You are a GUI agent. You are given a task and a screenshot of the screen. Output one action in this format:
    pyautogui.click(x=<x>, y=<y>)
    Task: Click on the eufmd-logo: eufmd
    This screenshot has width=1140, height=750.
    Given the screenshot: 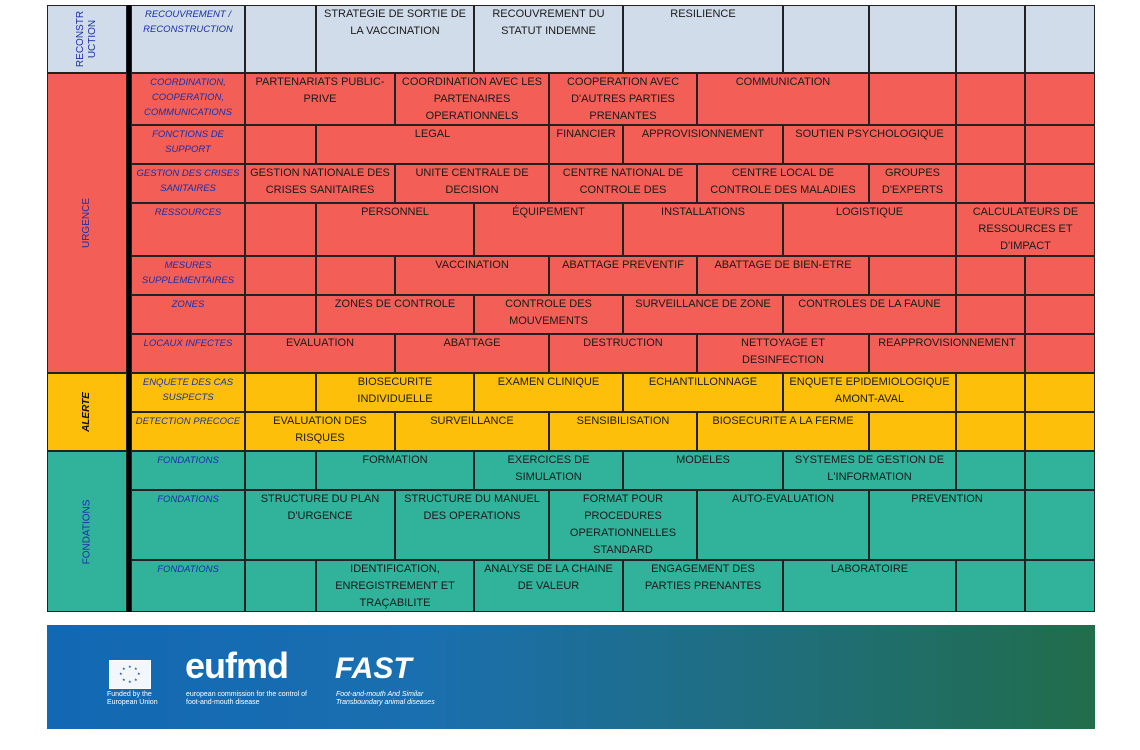 What is the action you would take?
    pyautogui.click(x=237, y=665)
    